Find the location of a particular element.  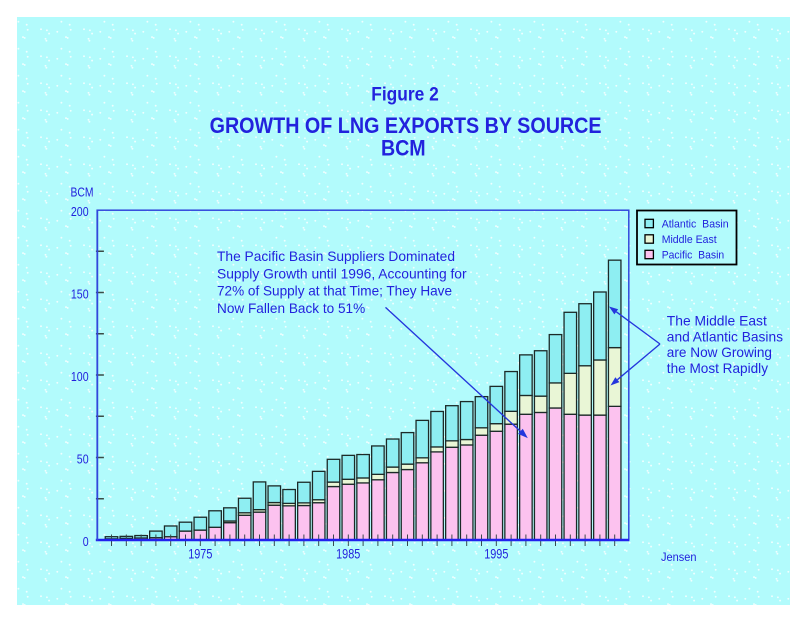

svg-text: The Middle East is located at coordinates (717, 321).